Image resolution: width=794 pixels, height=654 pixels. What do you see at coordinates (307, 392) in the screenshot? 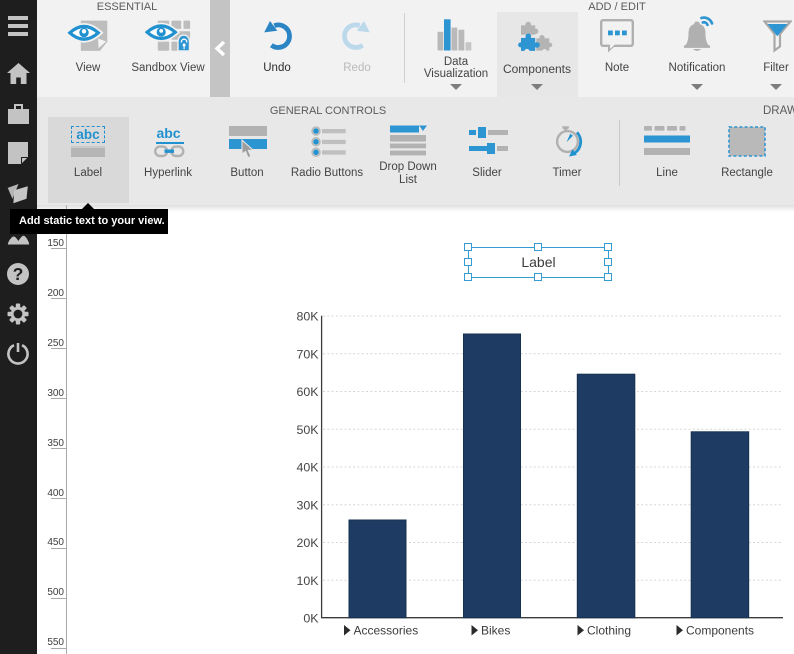
I see `svg-text: 60K` at bounding box center [307, 392].